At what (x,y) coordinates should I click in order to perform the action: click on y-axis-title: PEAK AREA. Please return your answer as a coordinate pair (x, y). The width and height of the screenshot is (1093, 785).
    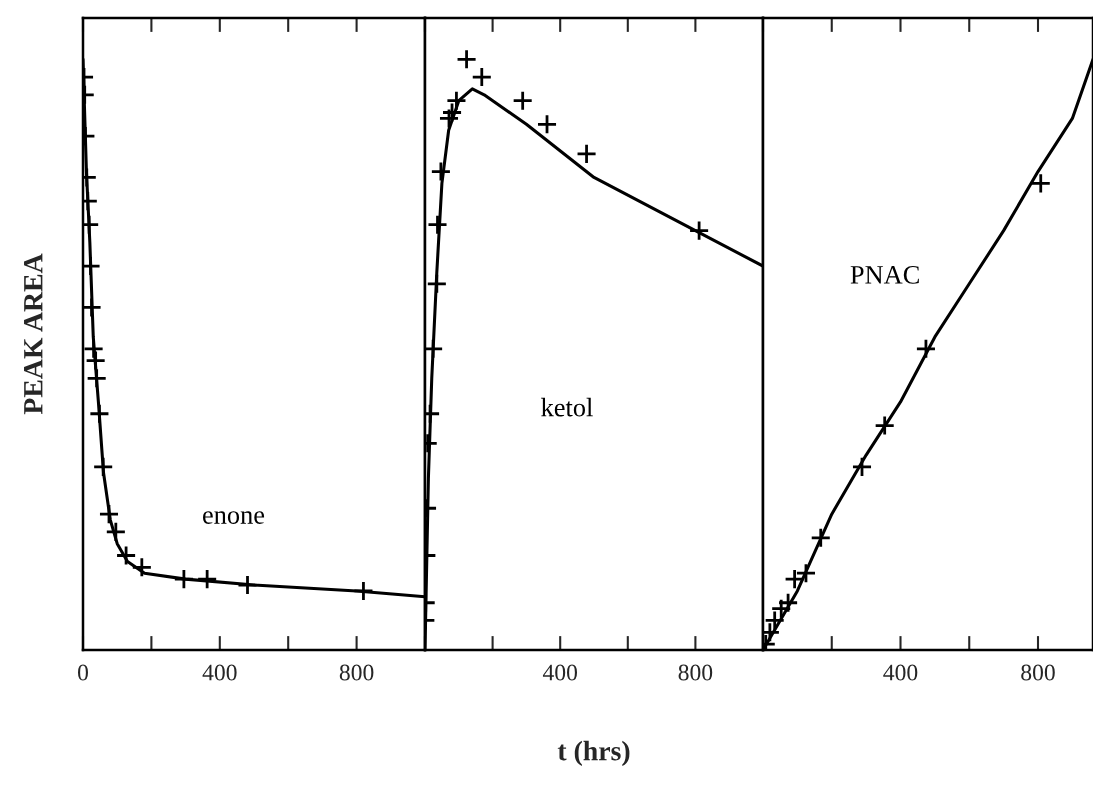
    Looking at the image, I should click on (33, 334).